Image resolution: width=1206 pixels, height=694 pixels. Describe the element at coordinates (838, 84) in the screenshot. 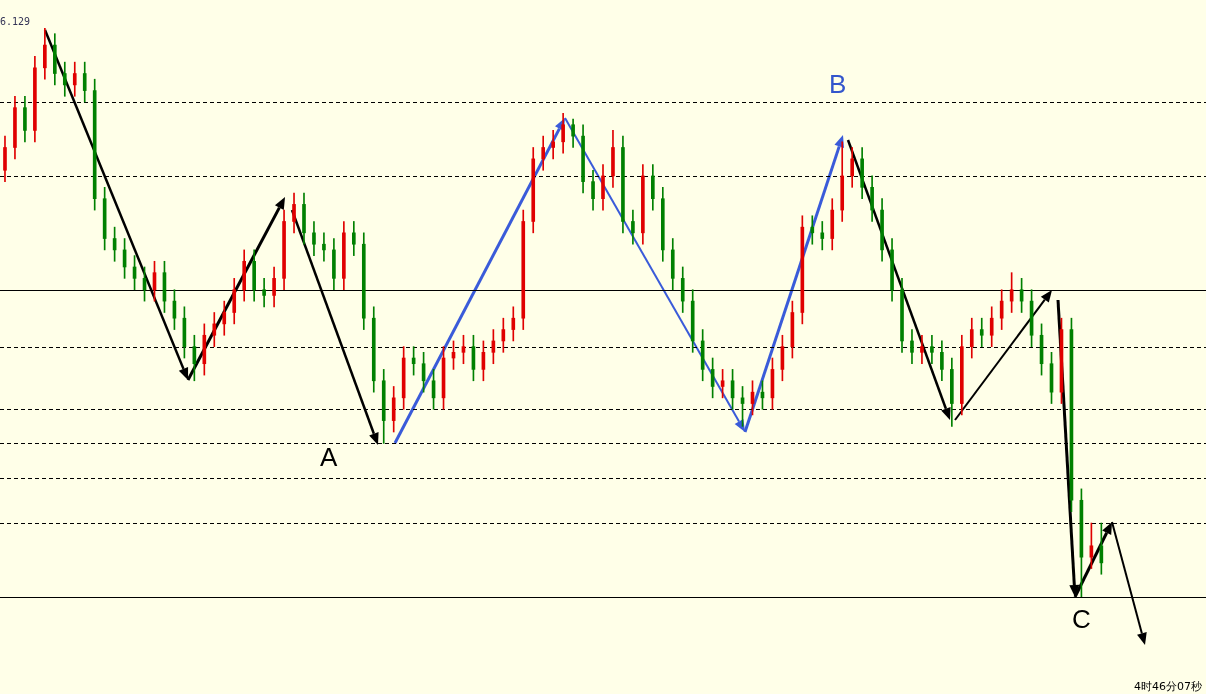

I see `annotation: B` at that location.